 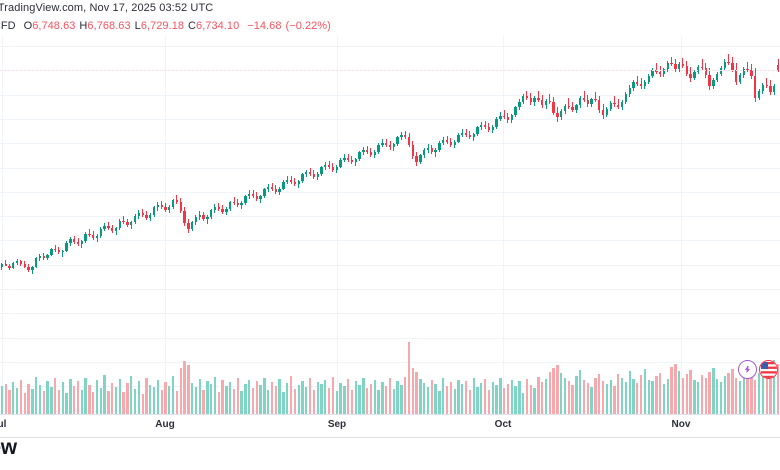 What do you see at coordinates (768, 369) in the screenshot?
I see `us-flag-icon` at bounding box center [768, 369].